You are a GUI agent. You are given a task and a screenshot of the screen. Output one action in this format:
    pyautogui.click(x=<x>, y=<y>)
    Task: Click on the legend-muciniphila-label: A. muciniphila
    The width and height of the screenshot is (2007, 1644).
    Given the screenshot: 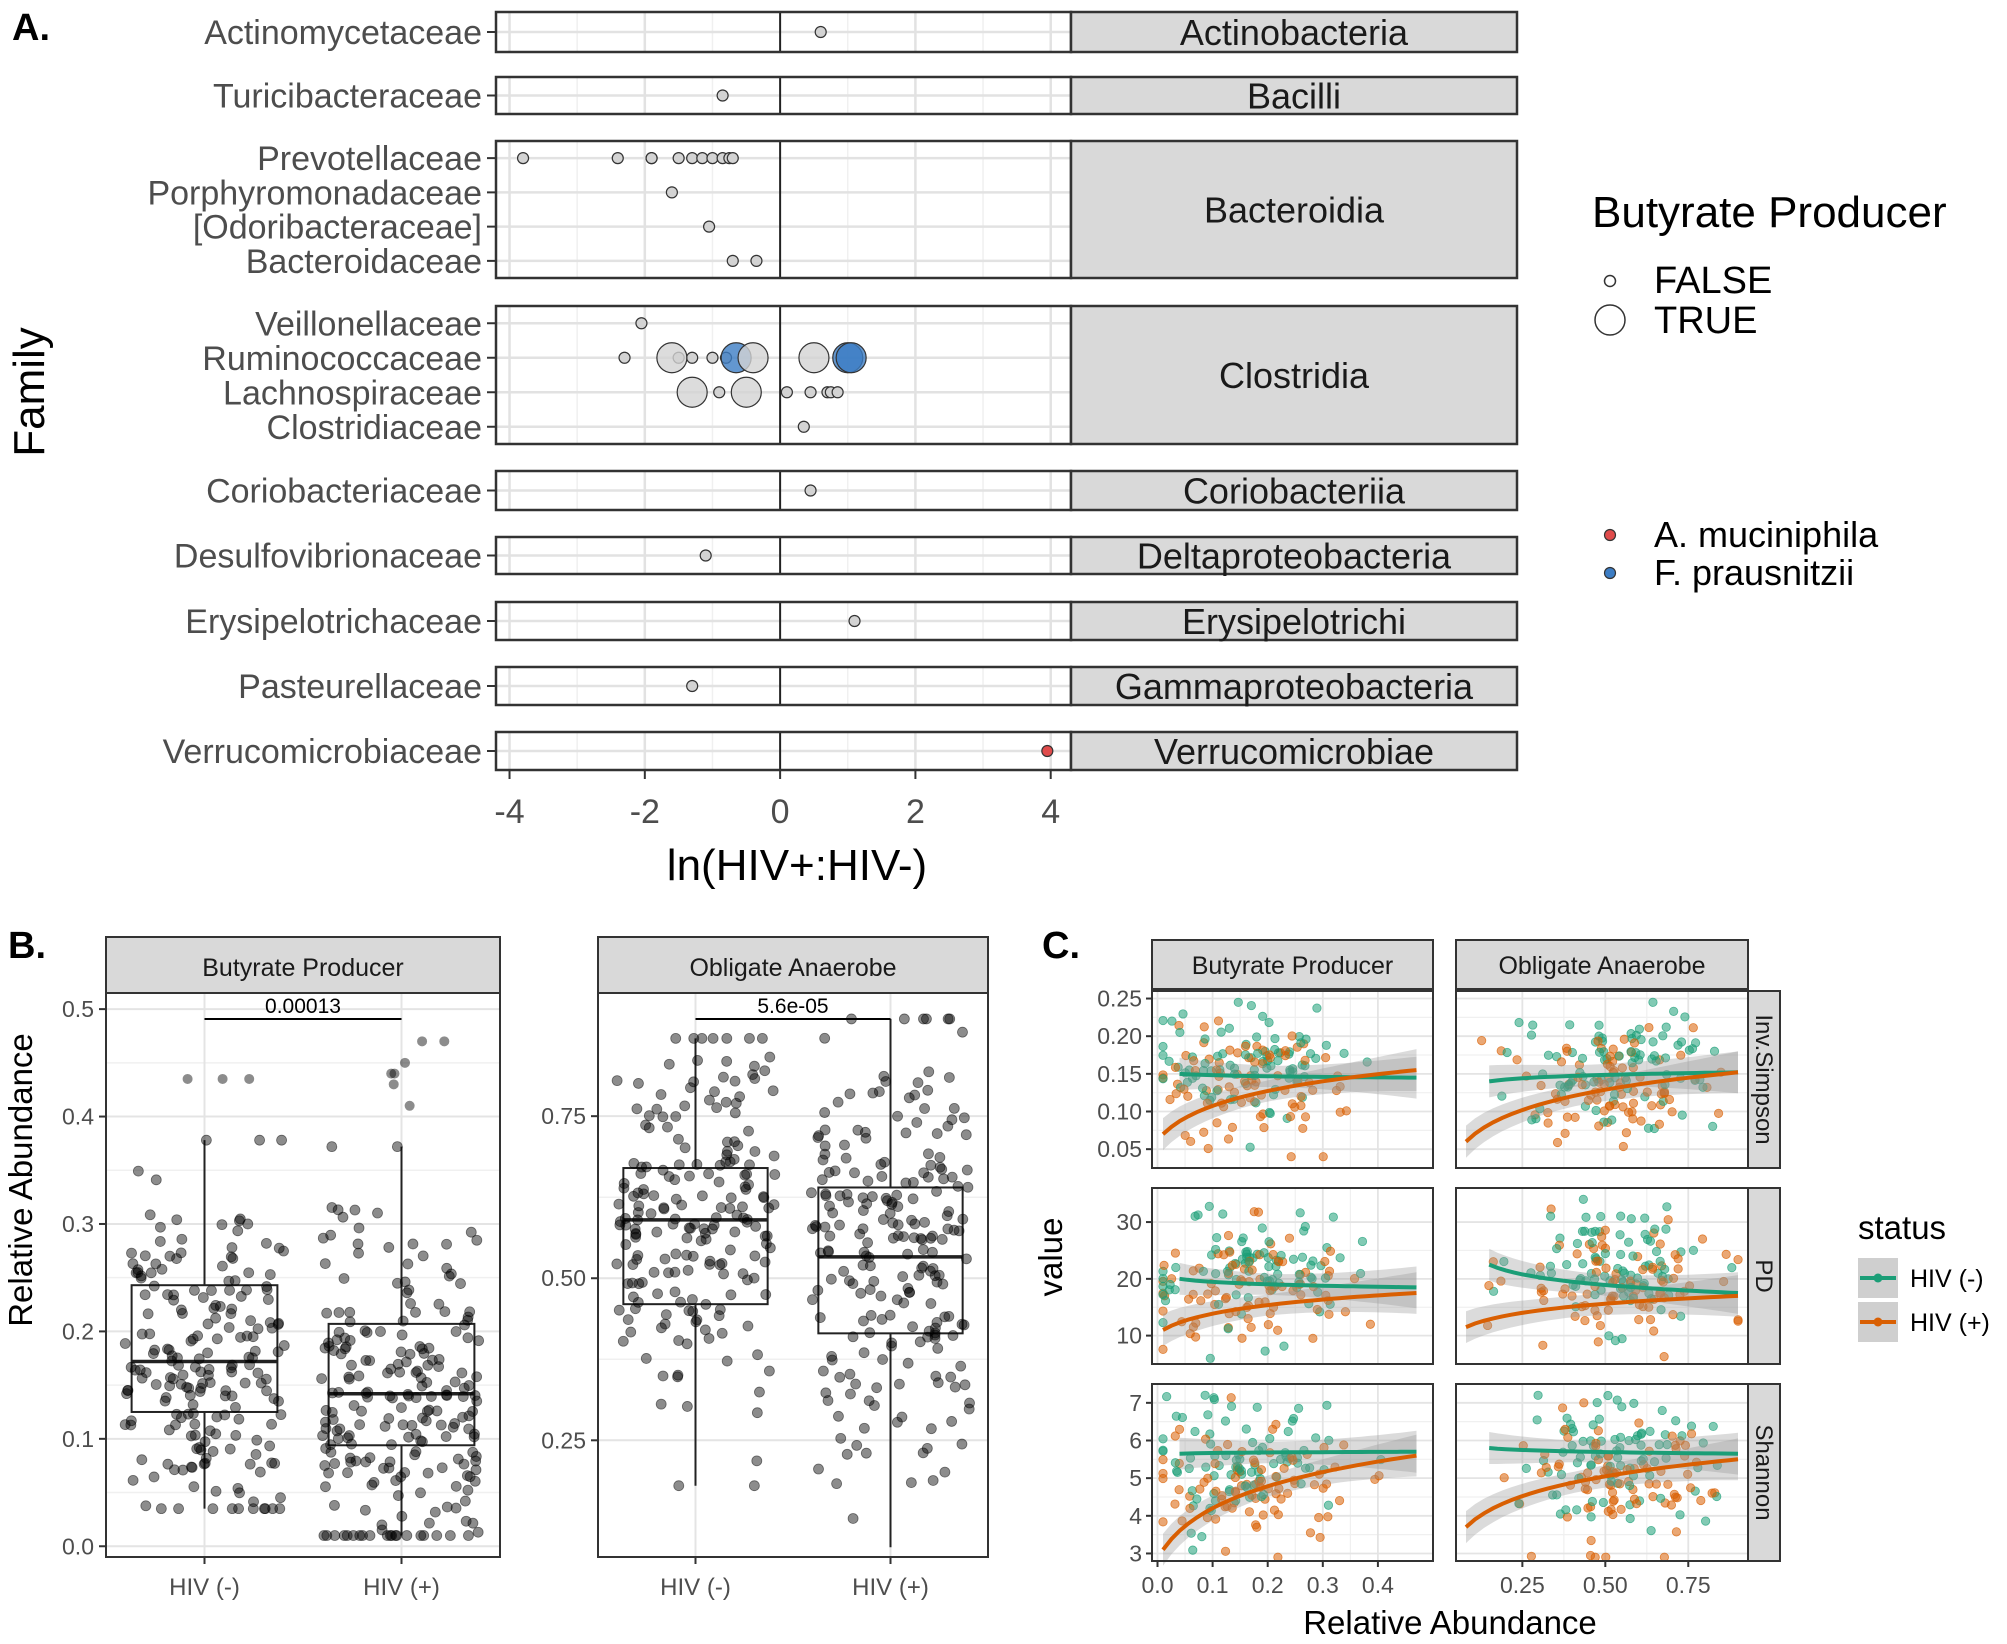 What is the action you would take?
    pyautogui.click(x=1766, y=534)
    